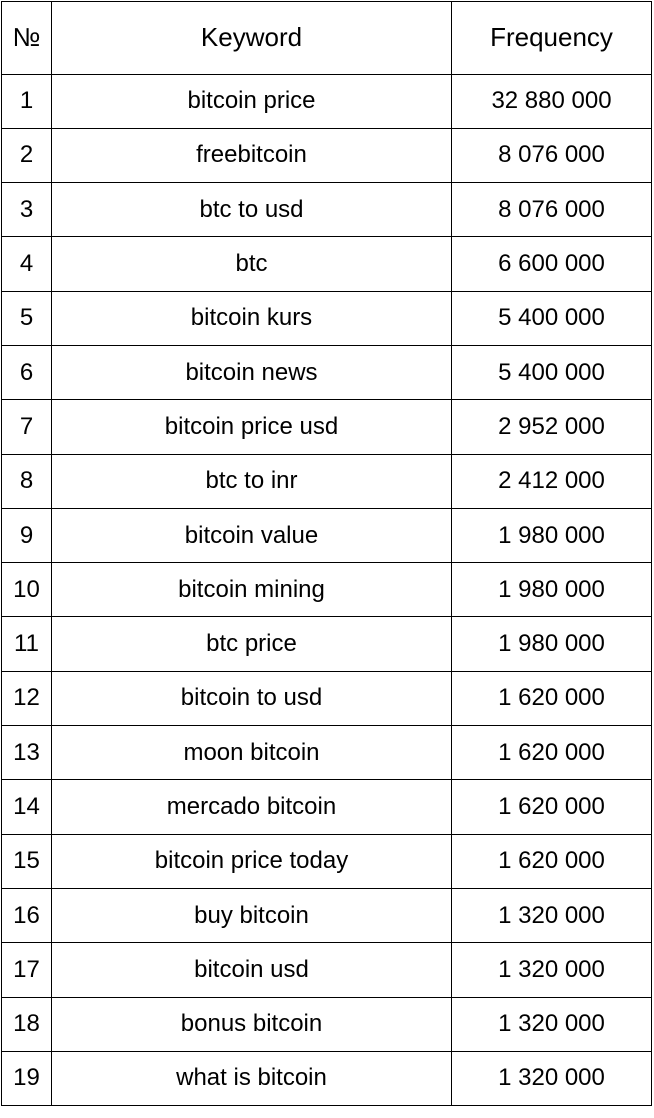 The width and height of the screenshot is (654, 1118). I want to click on row-number: 8, so click(26, 481).